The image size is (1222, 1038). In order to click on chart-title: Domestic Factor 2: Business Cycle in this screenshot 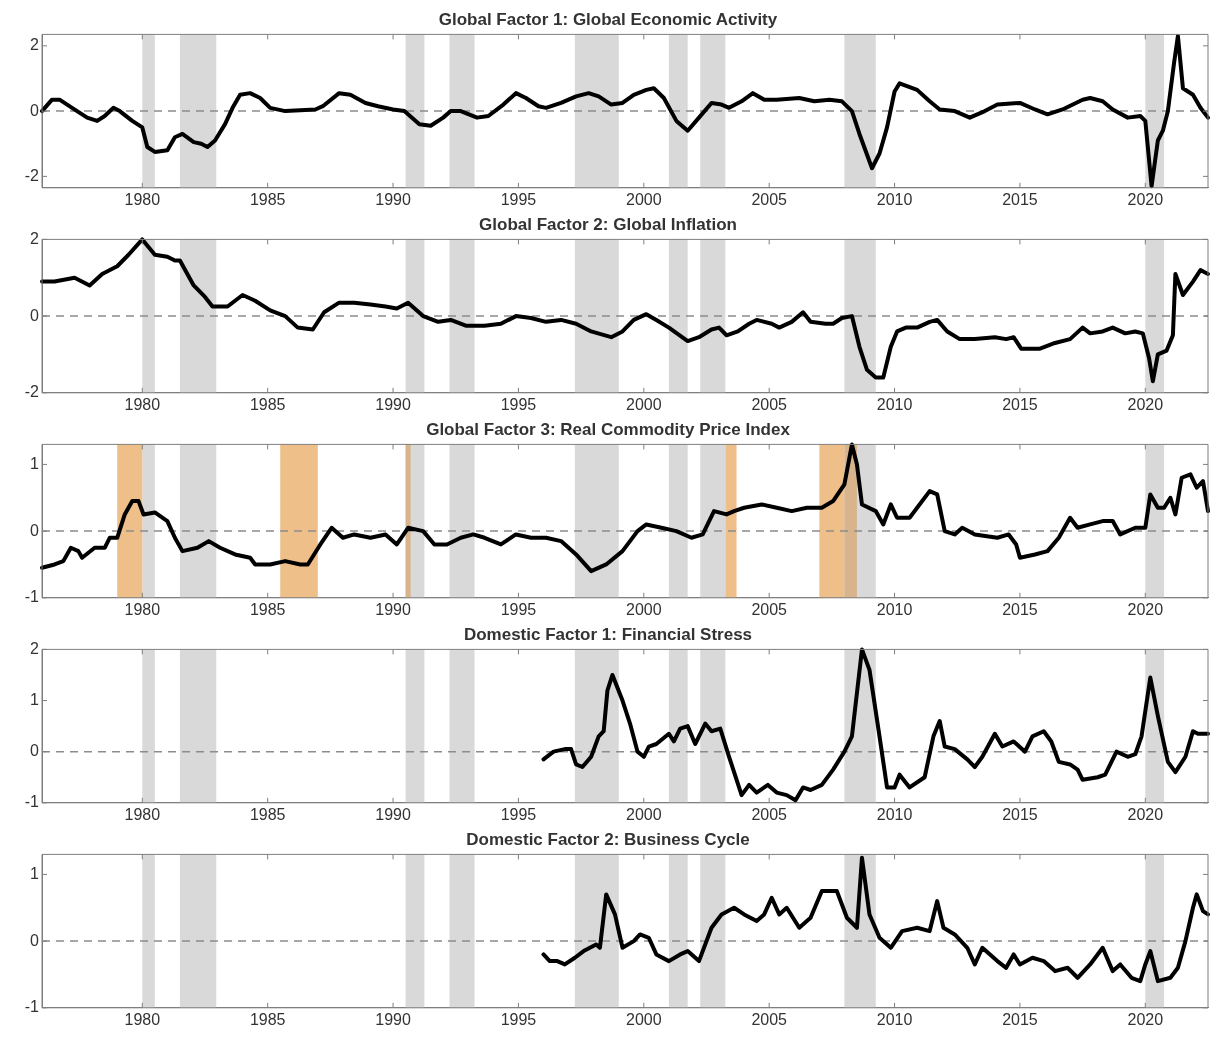, I will do `click(608, 839)`.